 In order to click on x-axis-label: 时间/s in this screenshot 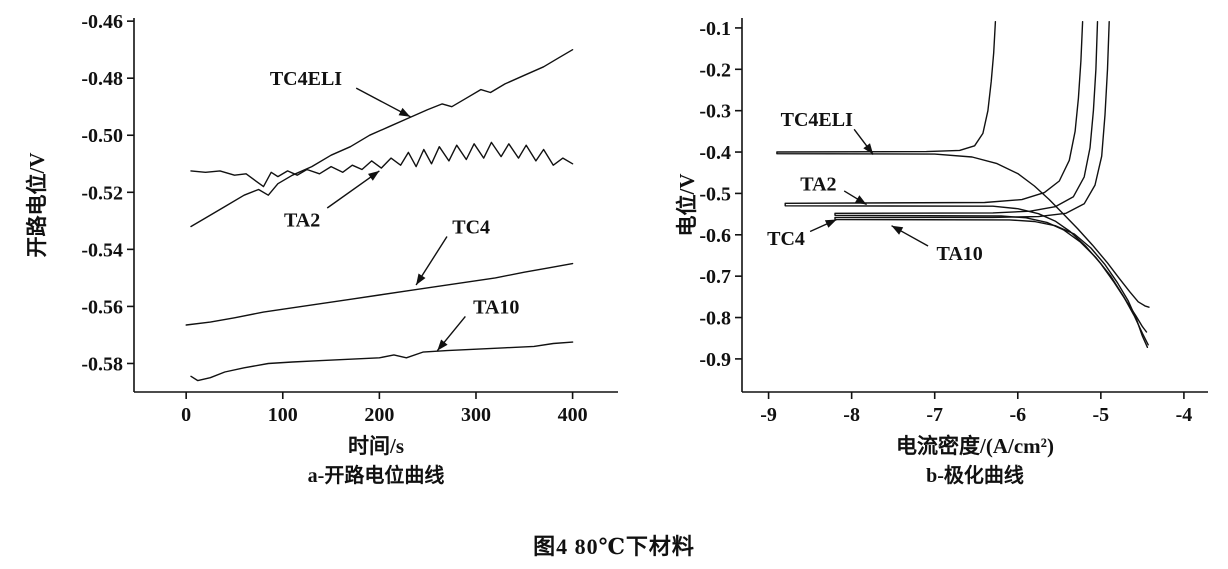, I will do `click(376, 446)`.